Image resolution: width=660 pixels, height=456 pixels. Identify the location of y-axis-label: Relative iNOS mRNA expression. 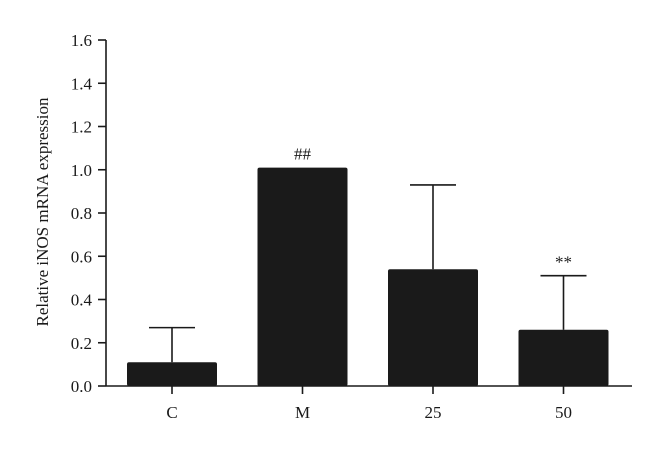
(42, 212).